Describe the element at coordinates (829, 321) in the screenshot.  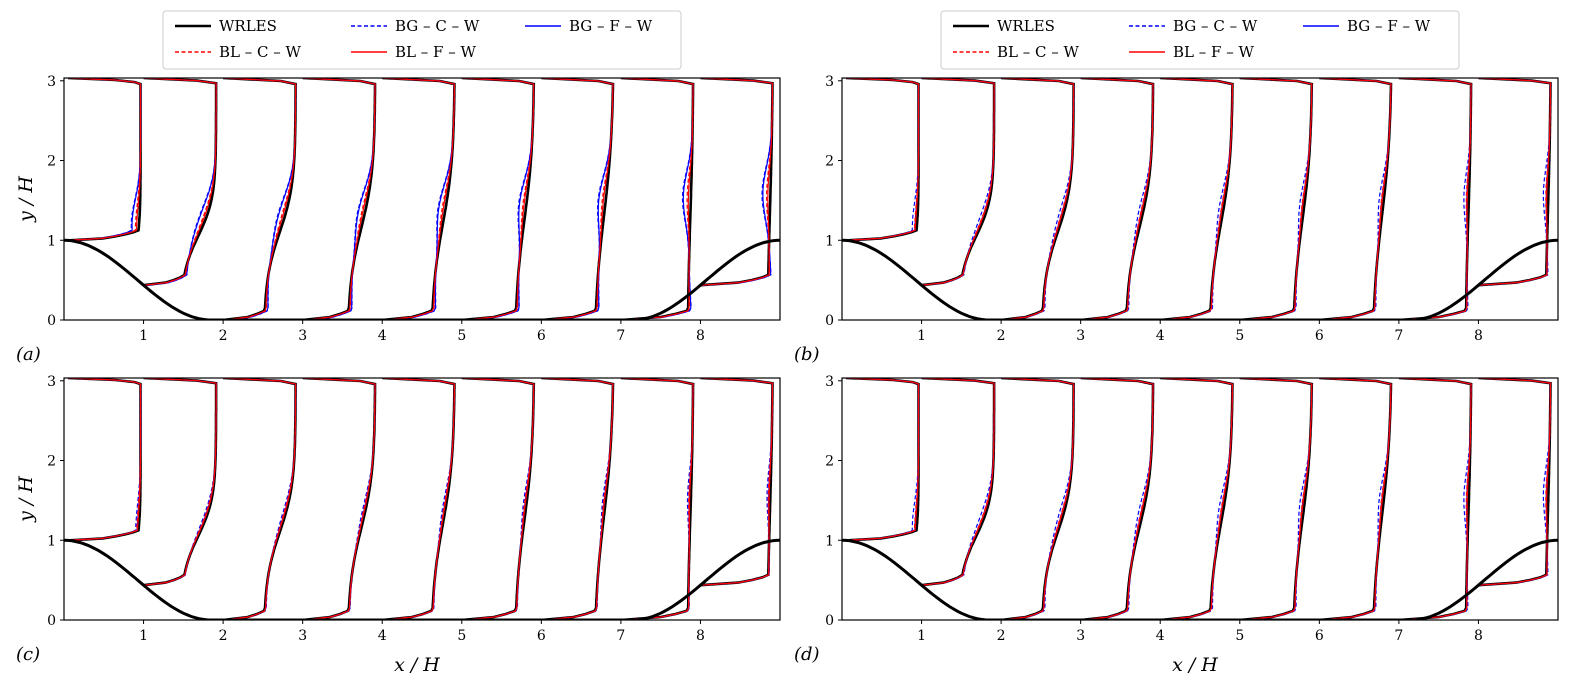
I see `y-tick-label: 0` at that location.